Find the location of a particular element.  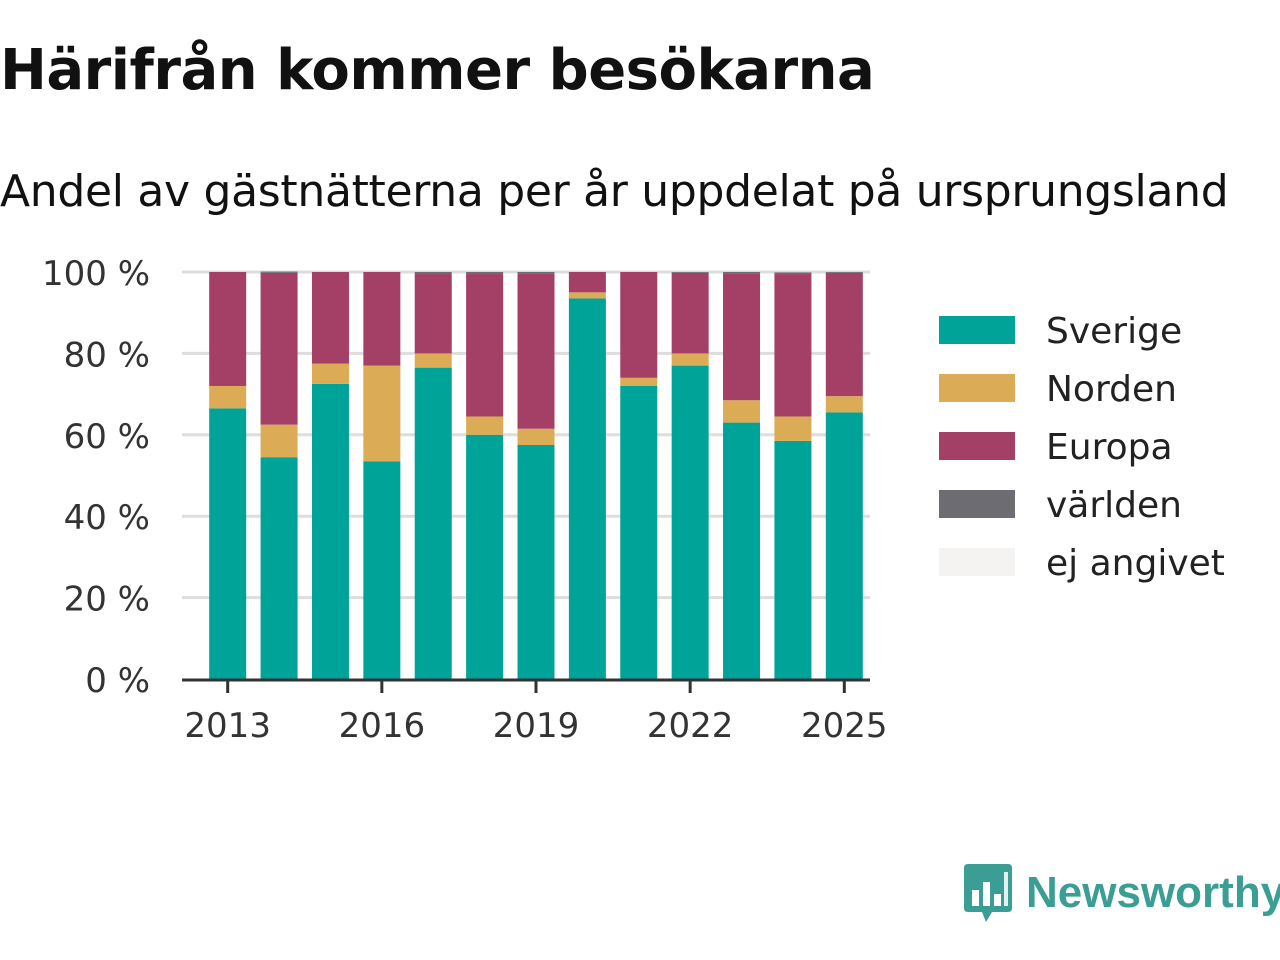

bar-stack-2015 is located at coordinates (330, 475).